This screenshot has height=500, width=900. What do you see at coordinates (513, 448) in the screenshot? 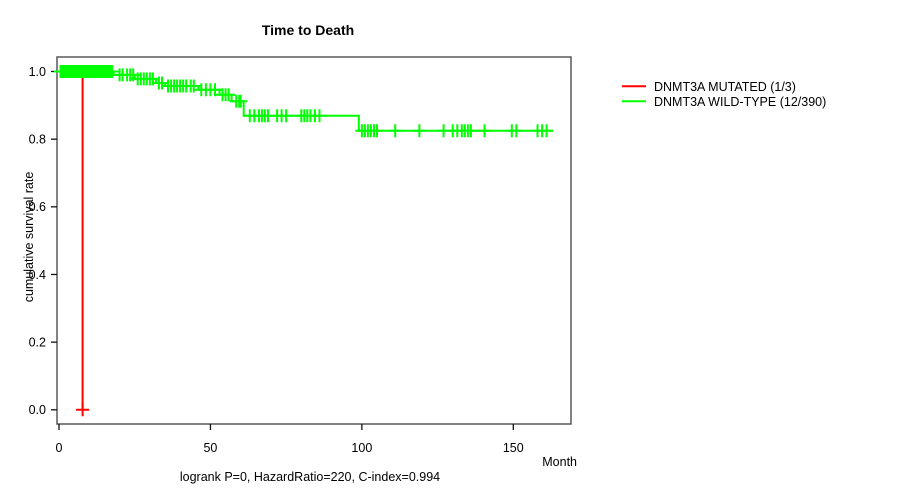
I see `x-tick-label: 150` at bounding box center [513, 448].